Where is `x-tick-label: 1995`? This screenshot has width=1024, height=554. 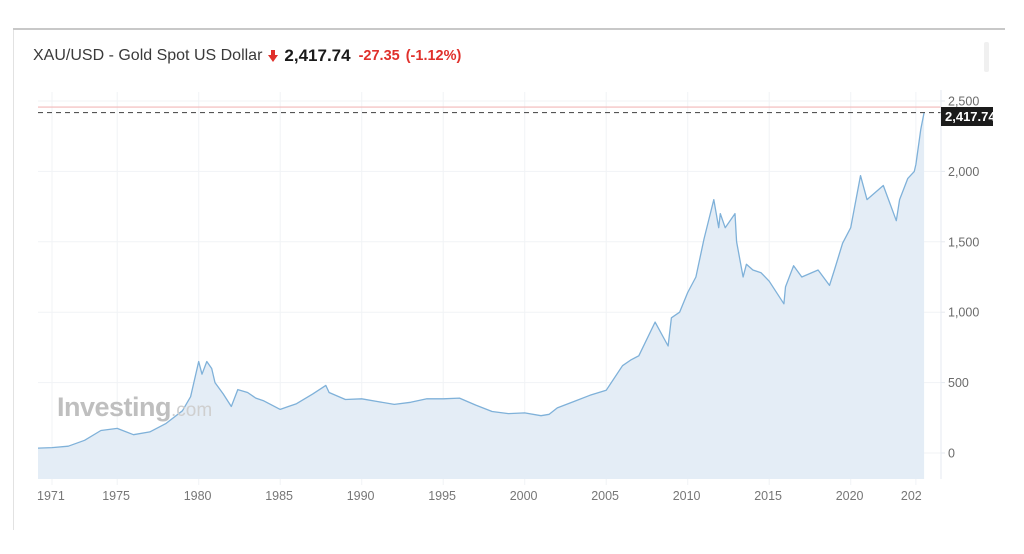
x-tick-label: 1995 is located at coordinates (442, 496).